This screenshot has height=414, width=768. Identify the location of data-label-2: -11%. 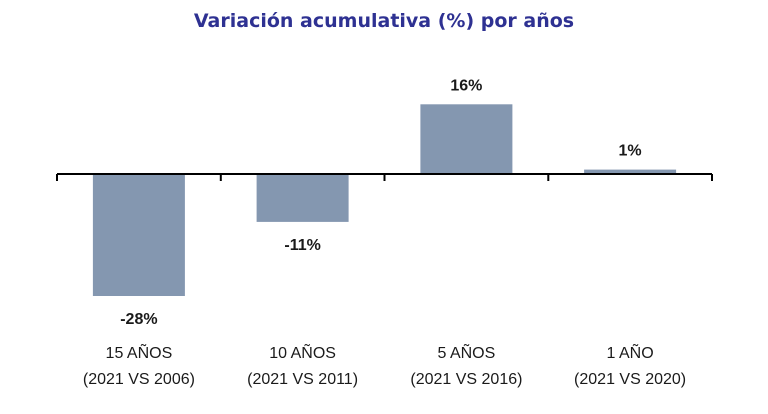
(302, 245).